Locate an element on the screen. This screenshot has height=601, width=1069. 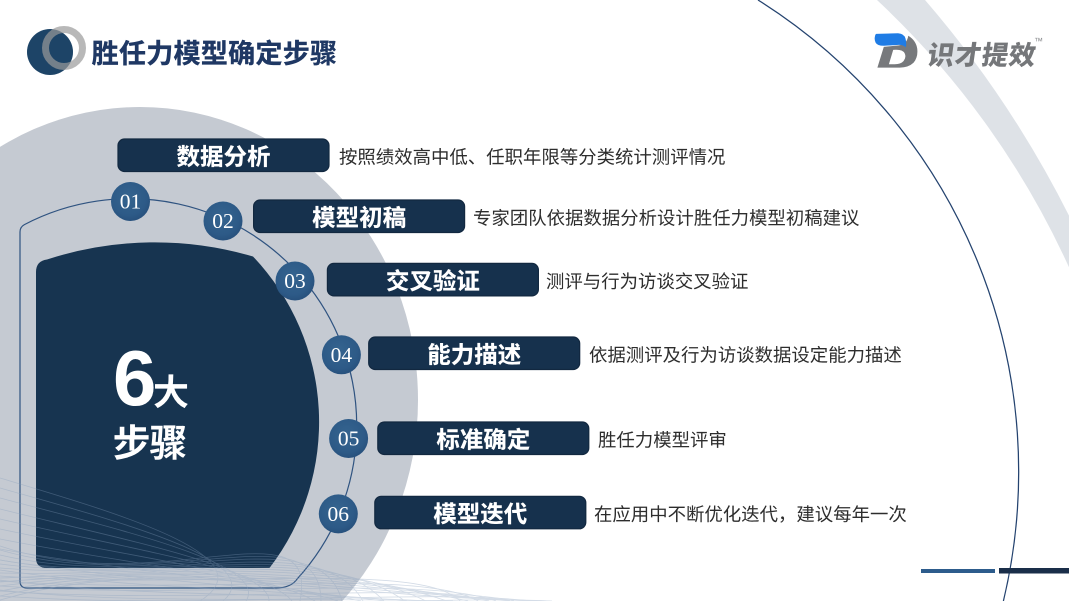
svg-text: 05 is located at coordinates (349, 439).